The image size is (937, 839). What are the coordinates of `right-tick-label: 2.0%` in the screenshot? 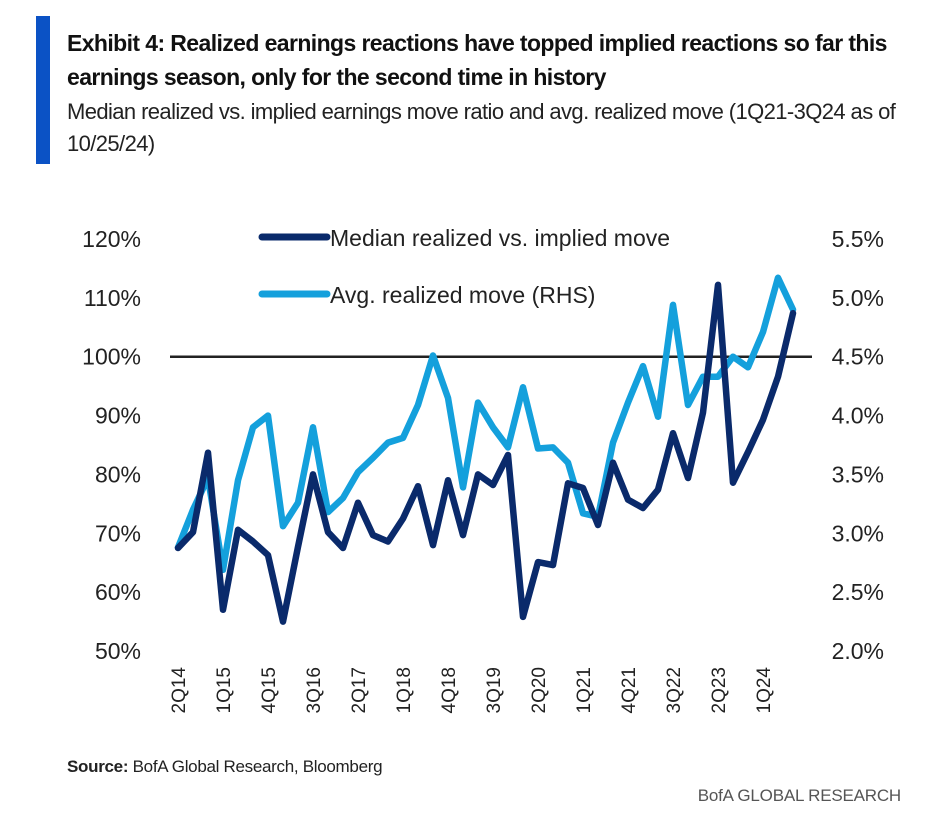 It's located at (858, 651).